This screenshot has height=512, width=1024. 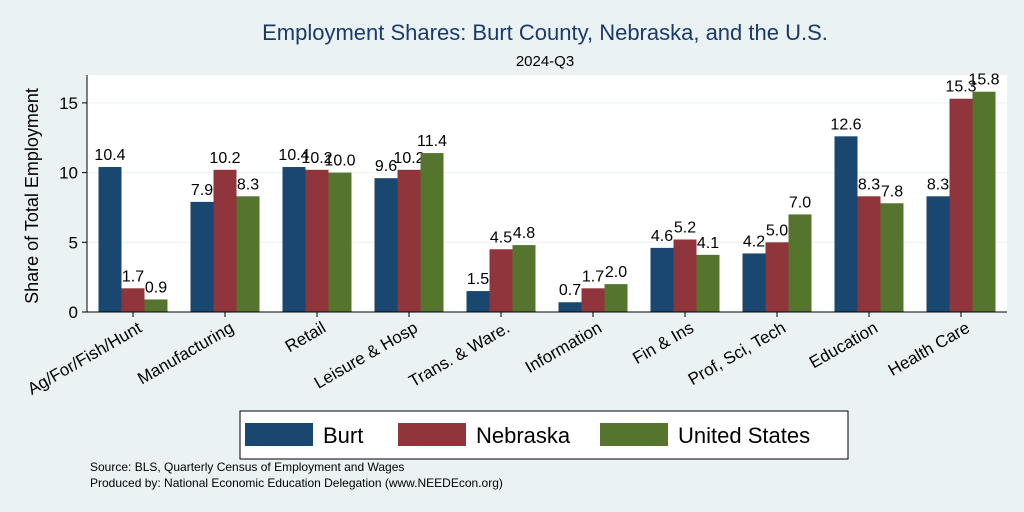 What do you see at coordinates (279, 434) in the screenshot?
I see `legend-swatch-burt` at bounding box center [279, 434].